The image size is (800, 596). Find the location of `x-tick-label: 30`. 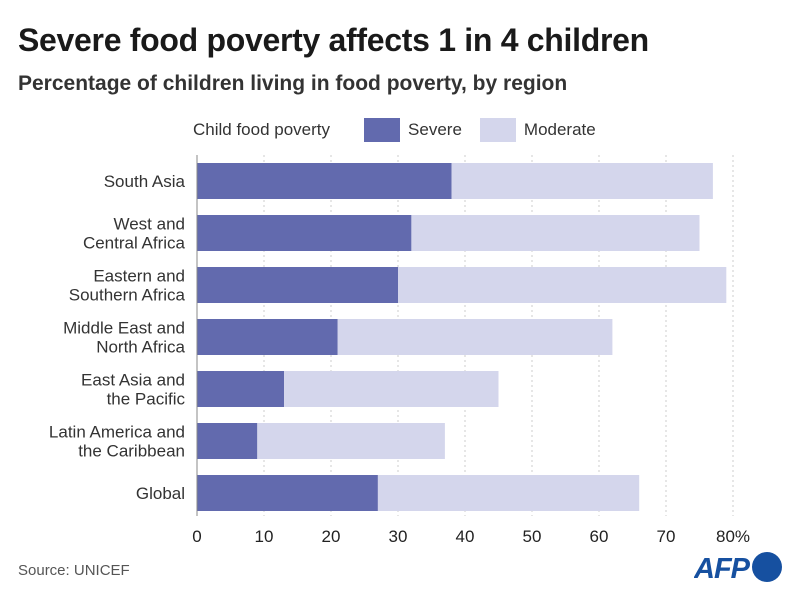

x-tick-label: 30 is located at coordinates (398, 536).